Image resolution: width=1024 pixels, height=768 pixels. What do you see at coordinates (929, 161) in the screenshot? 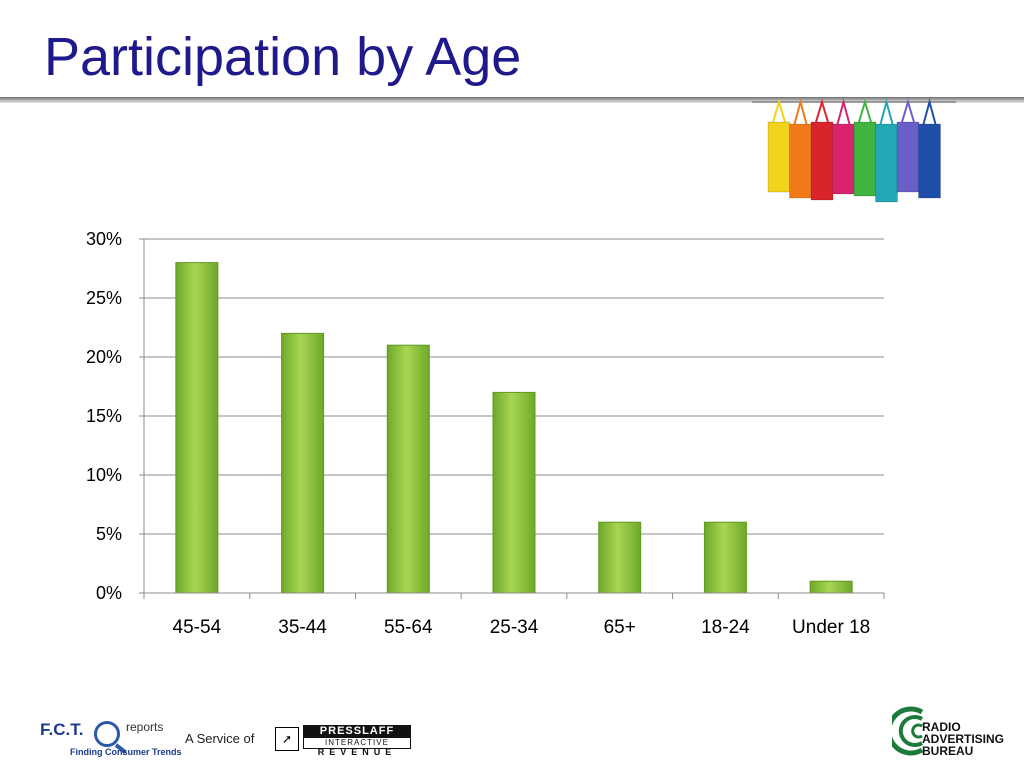
I see `shopping-bag` at bounding box center [929, 161].